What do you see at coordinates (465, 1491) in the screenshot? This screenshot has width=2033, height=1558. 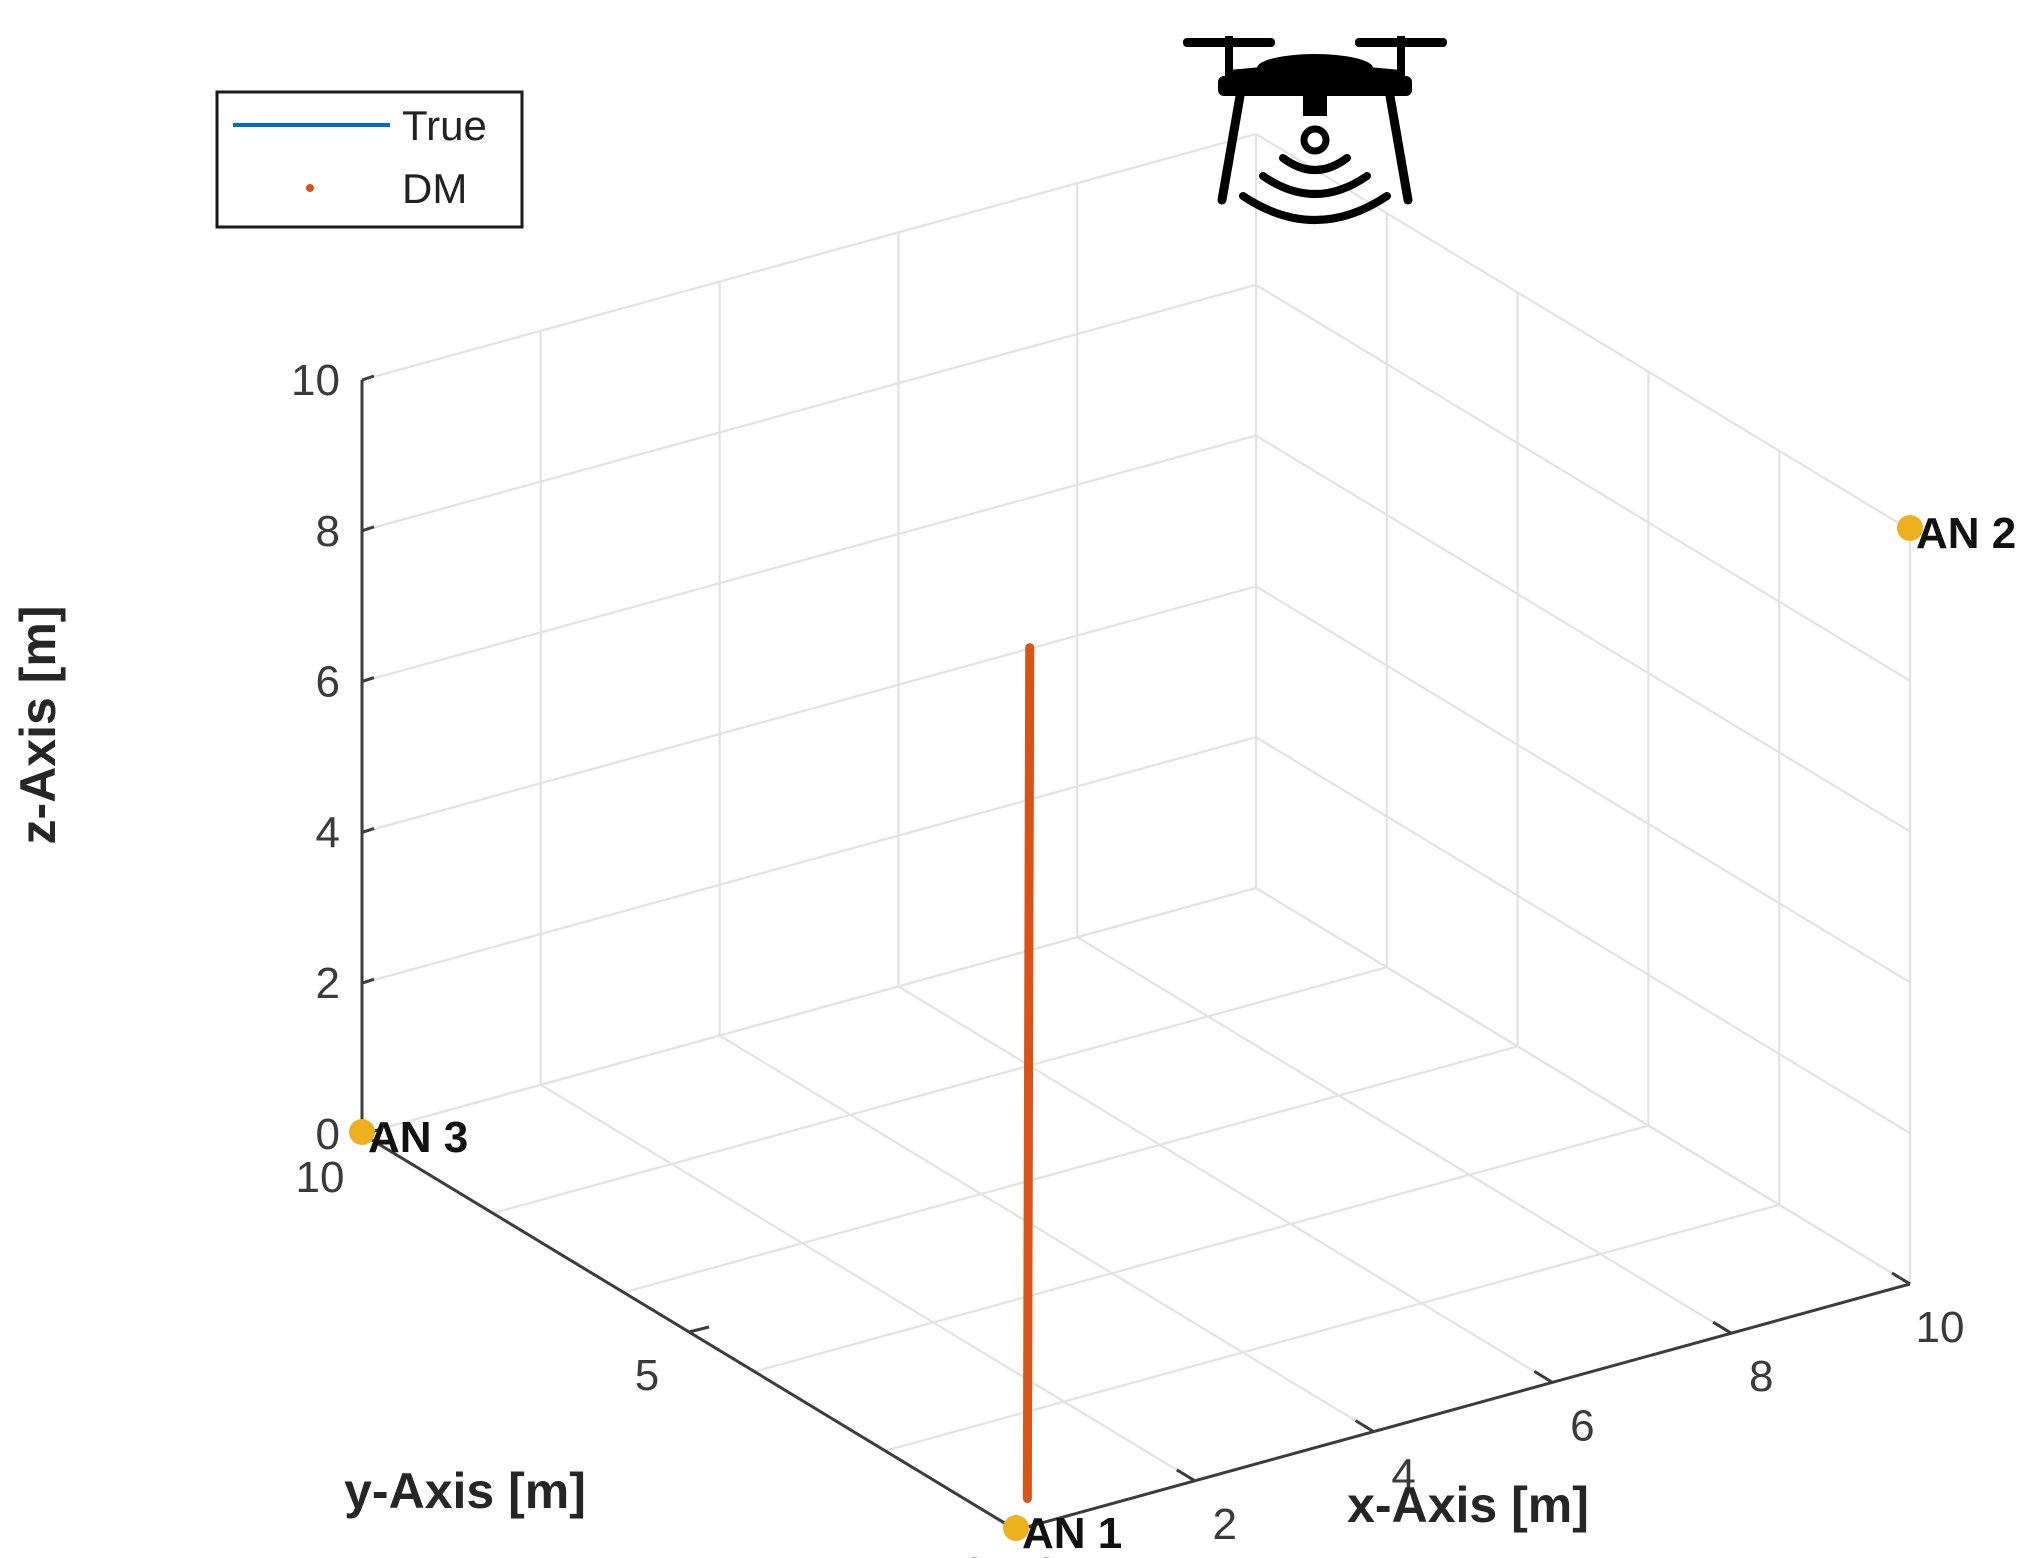 I see `y-axis-title: y-Axis [m]` at bounding box center [465, 1491].